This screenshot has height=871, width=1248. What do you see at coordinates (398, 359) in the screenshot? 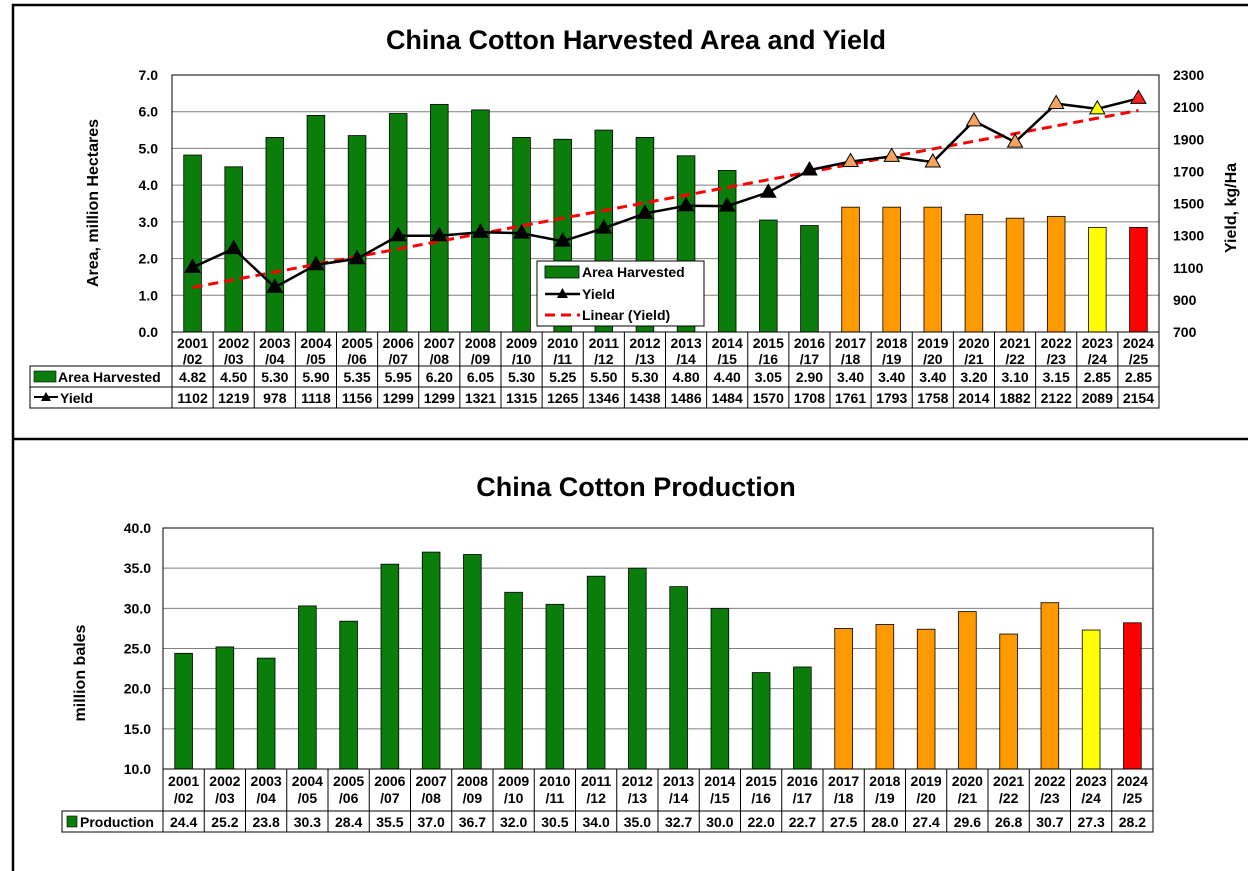
I see `category-label: /07` at bounding box center [398, 359].